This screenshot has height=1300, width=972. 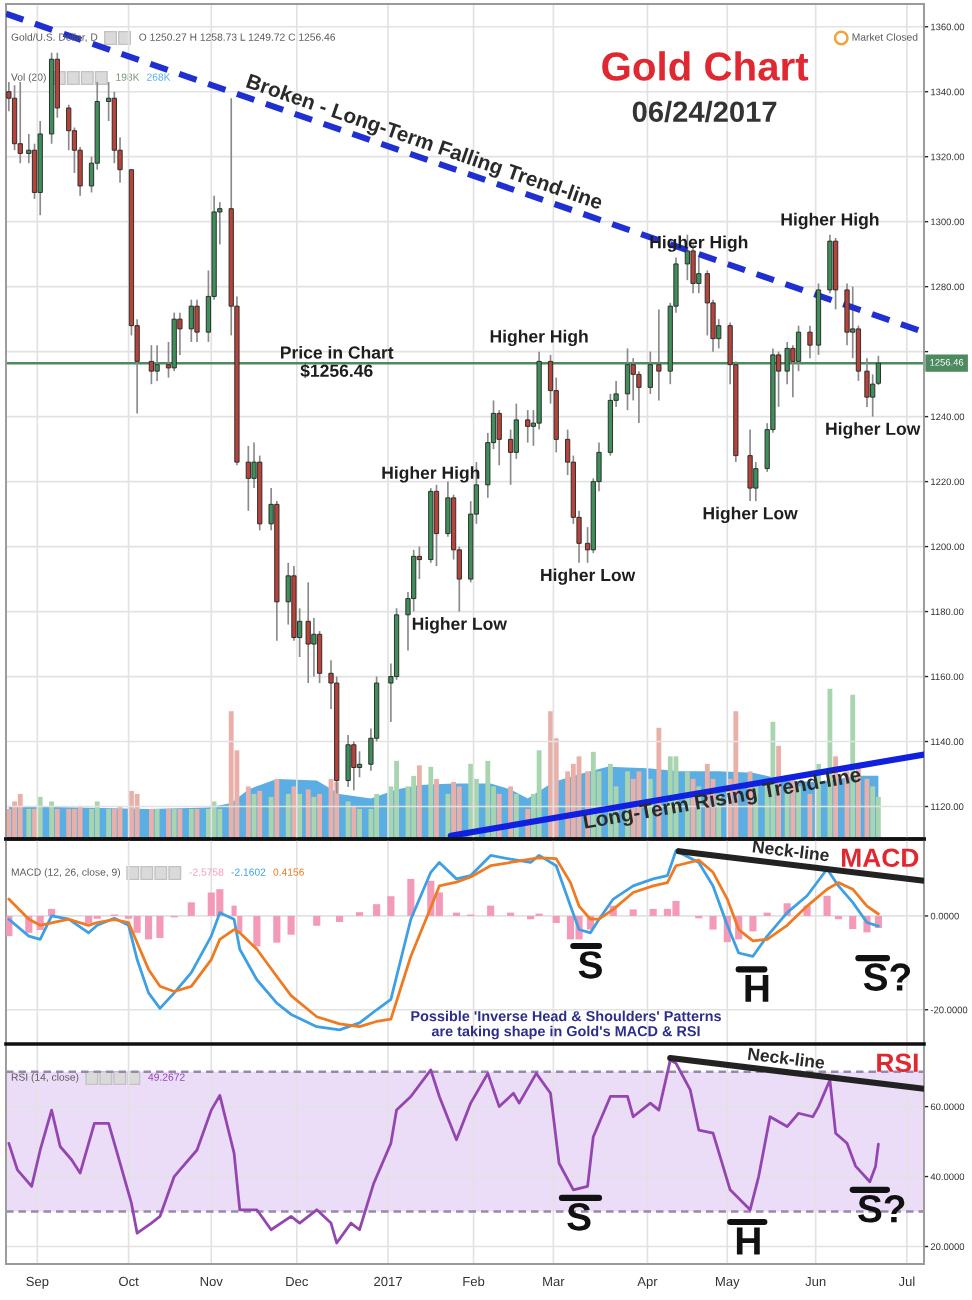 What do you see at coordinates (579, 1217) in the screenshot?
I see `annotation: S` at bounding box center [579, 1217].